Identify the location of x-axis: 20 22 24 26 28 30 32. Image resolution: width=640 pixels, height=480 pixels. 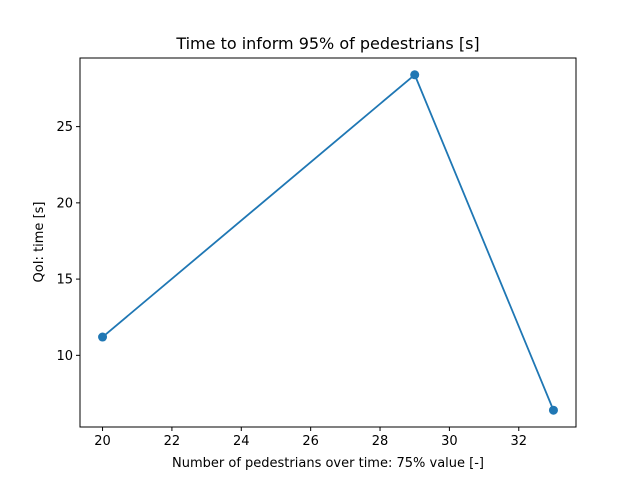
(310, 438).